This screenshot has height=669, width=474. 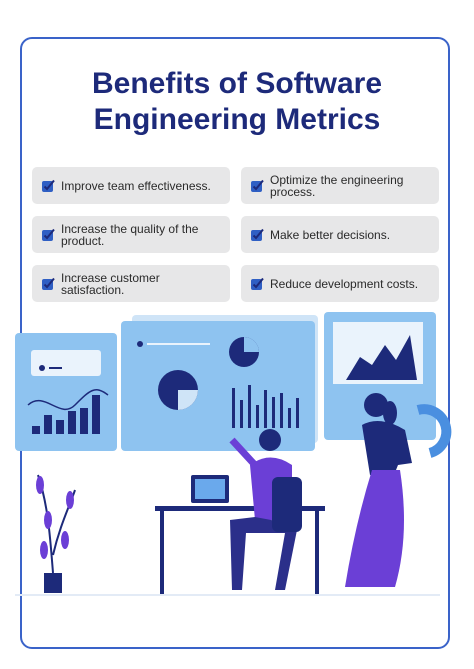 I want to click on benefit-item: Increase customer satisfaction., so click(x=131, y=283).